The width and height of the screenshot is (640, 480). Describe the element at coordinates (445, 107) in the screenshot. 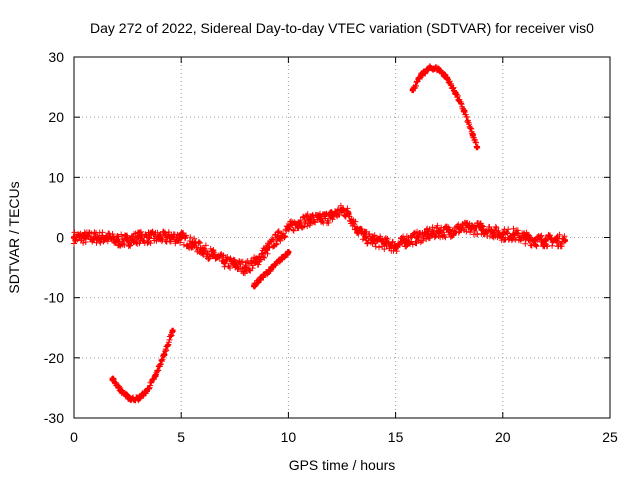

I see `series-upper-arc` at that location.